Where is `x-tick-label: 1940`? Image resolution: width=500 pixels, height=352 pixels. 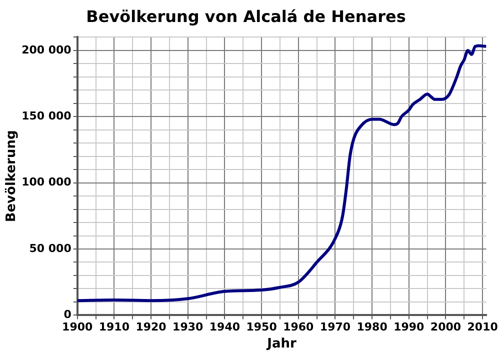 x-tick-label: 1940 is located at coordinates (224, 327).